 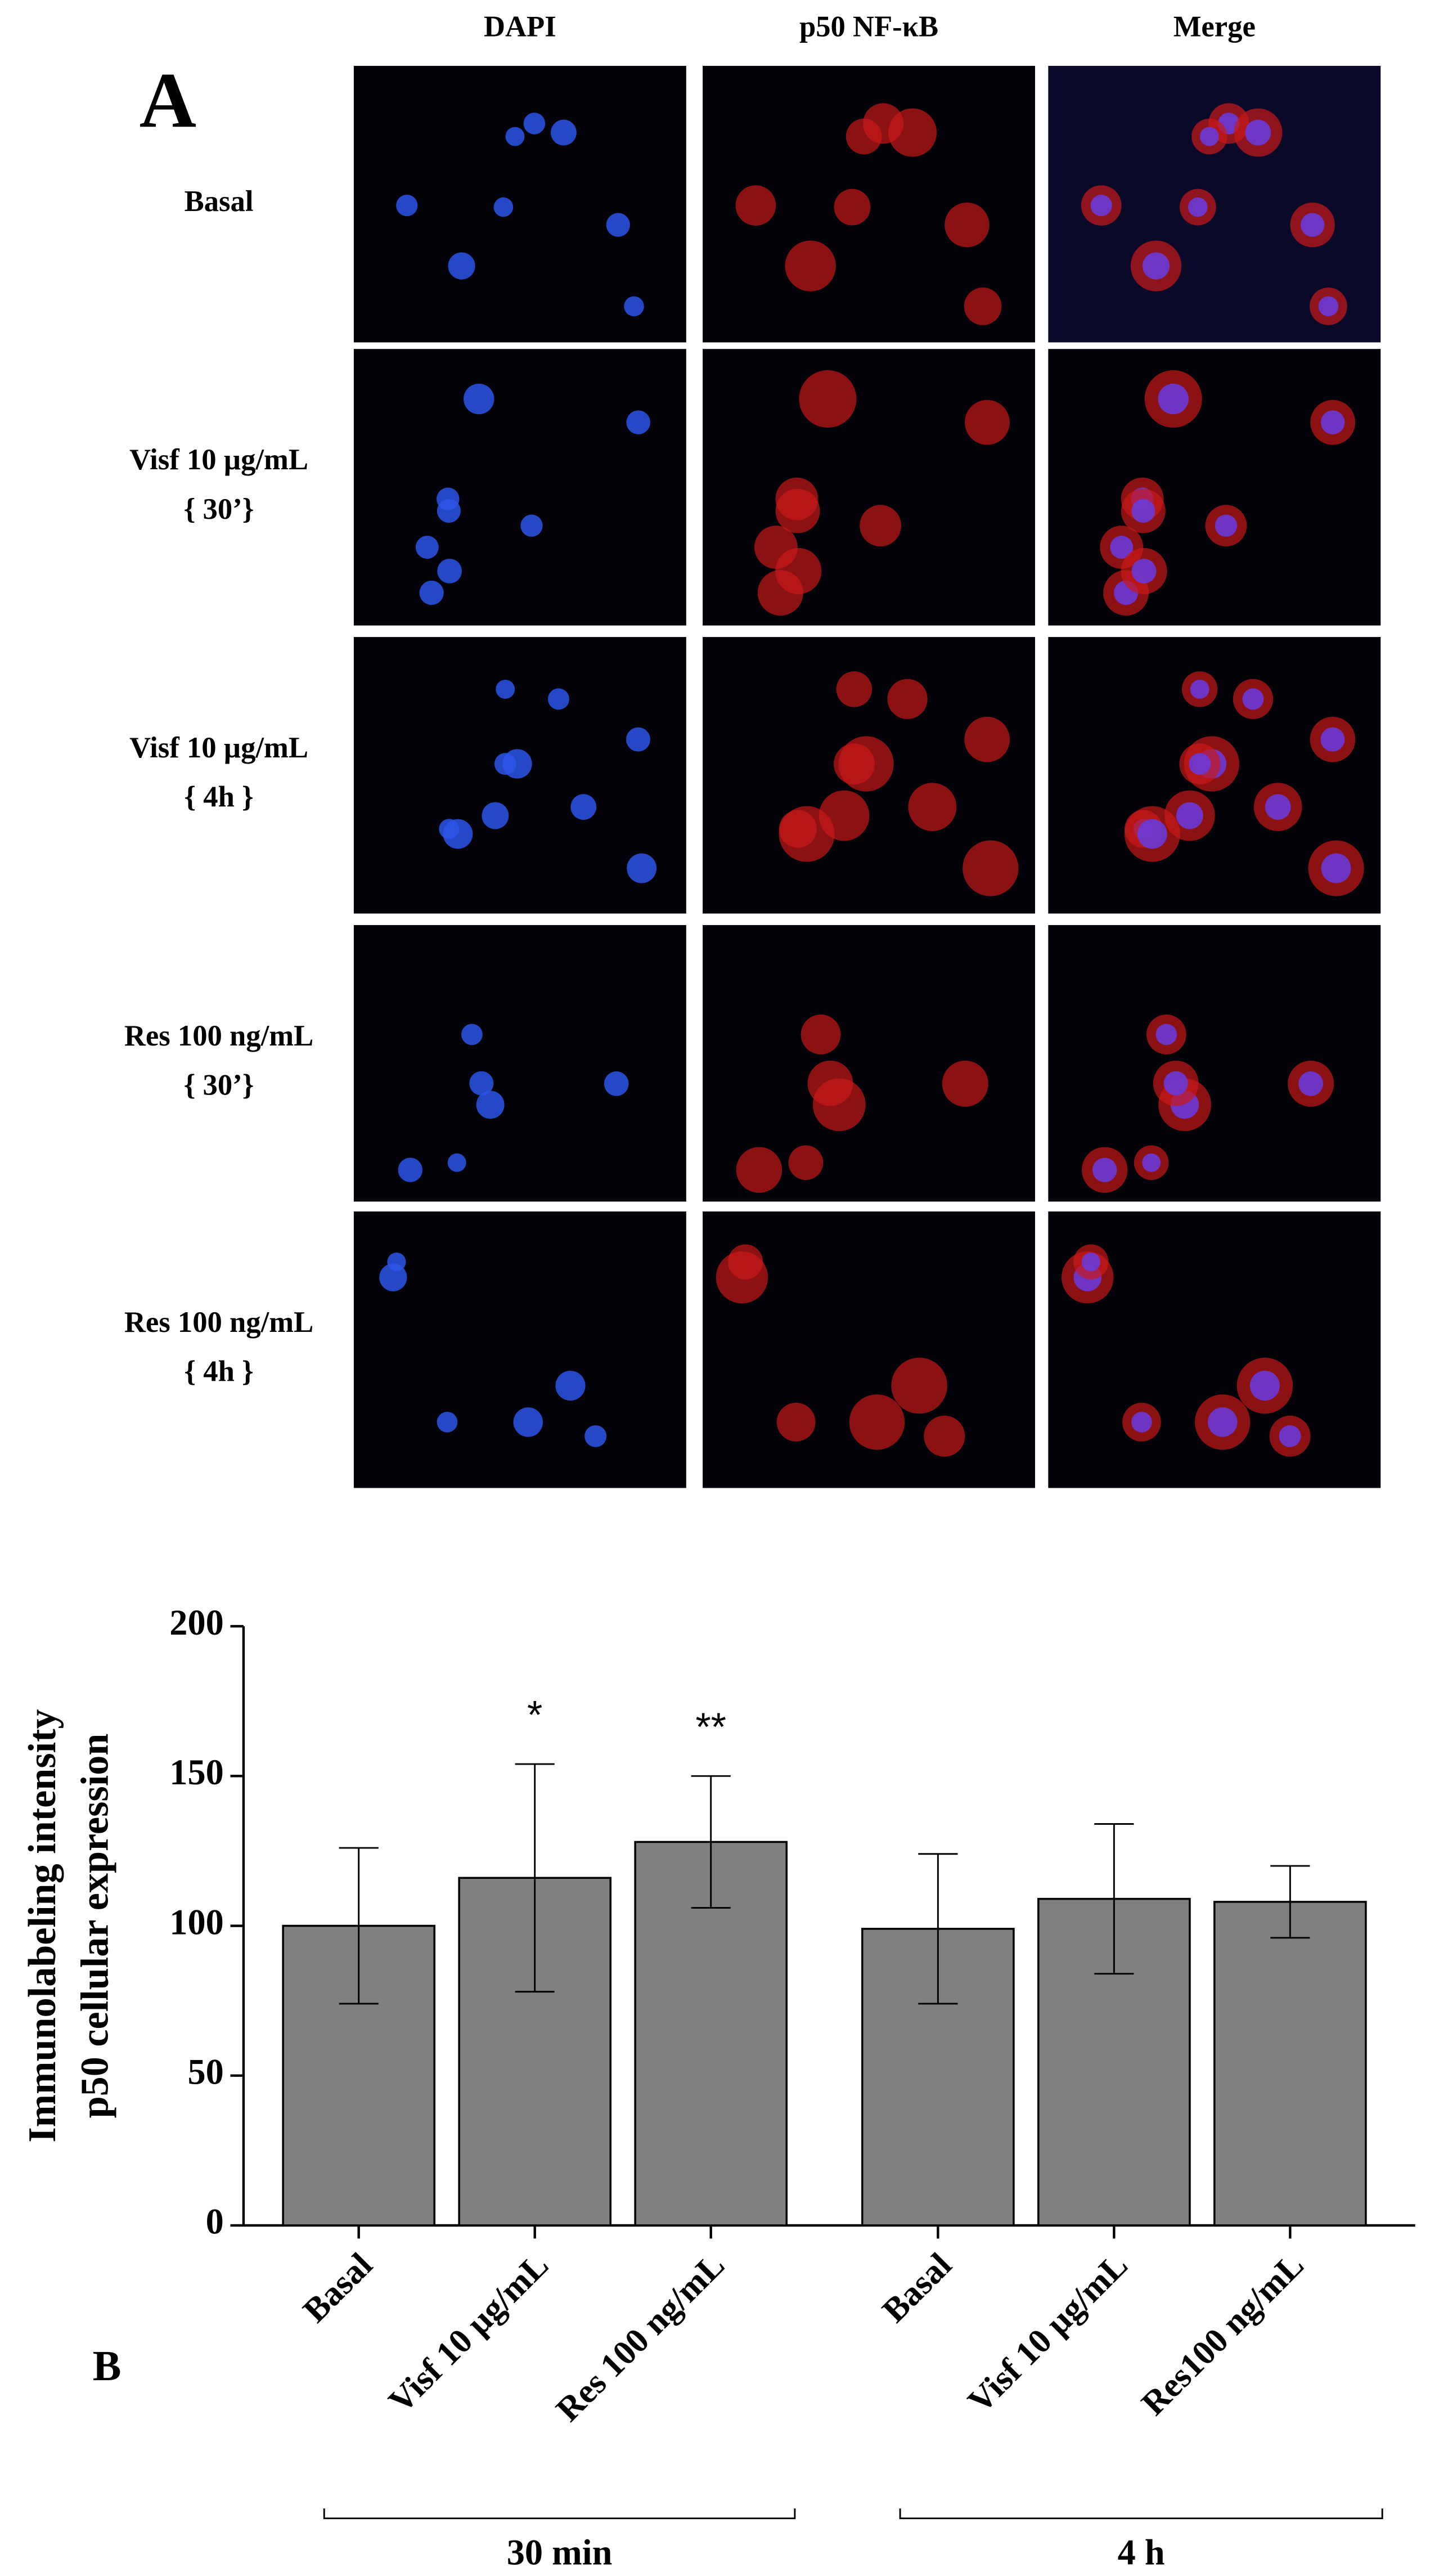 I want to click on y-tick-label: 100, so click(x=196, y=1922).